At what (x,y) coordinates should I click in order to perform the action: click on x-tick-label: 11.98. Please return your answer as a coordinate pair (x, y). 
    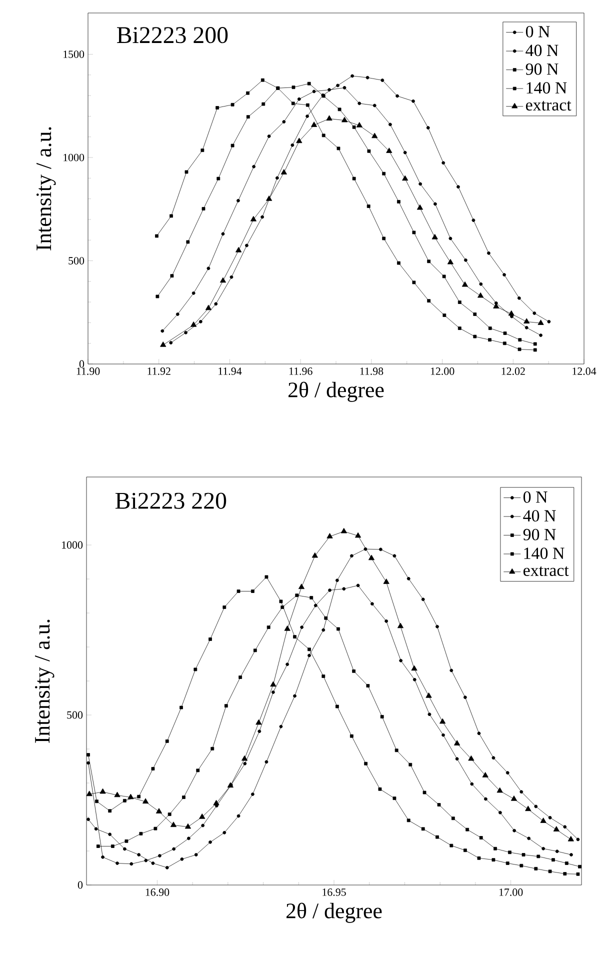
    Looking at the image, I should click on (372, 371).